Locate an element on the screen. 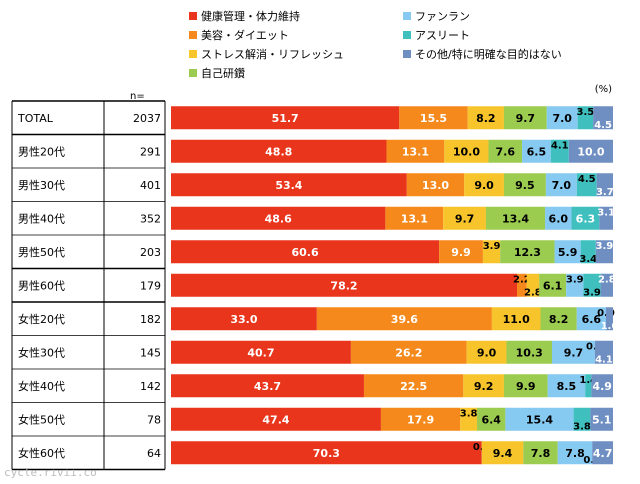 Image resolution: width=640 pixels, height=484 pixels. data-label: 6.0 is located at coordinates (559, 218).